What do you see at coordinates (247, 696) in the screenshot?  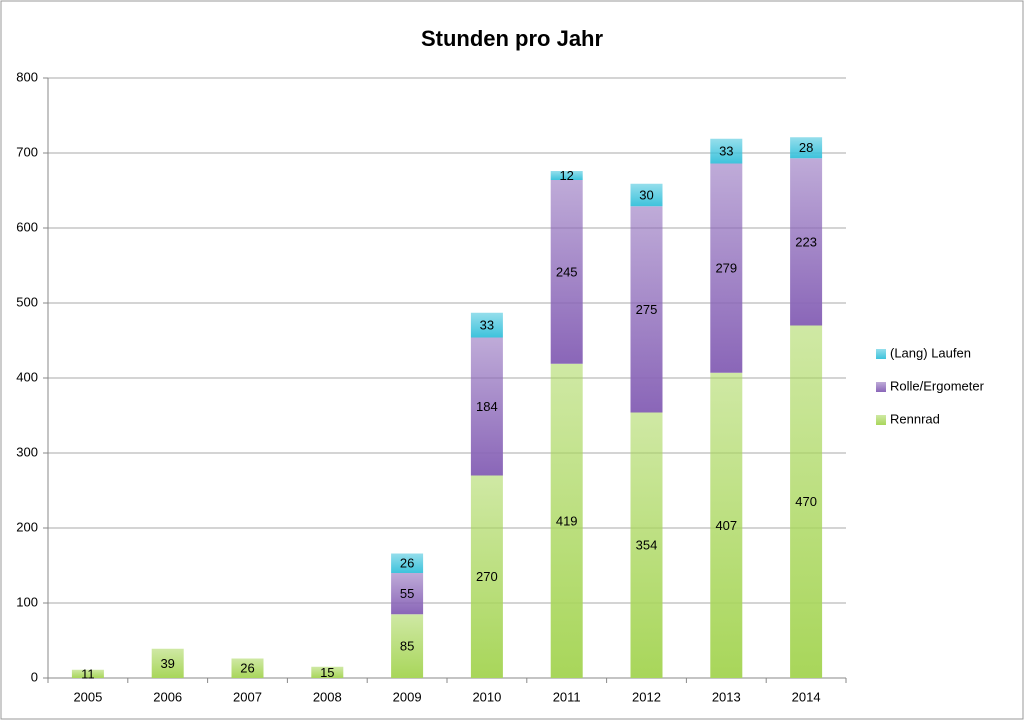 I see `x-tick-label: 2007` at bounding box center [247, 696].